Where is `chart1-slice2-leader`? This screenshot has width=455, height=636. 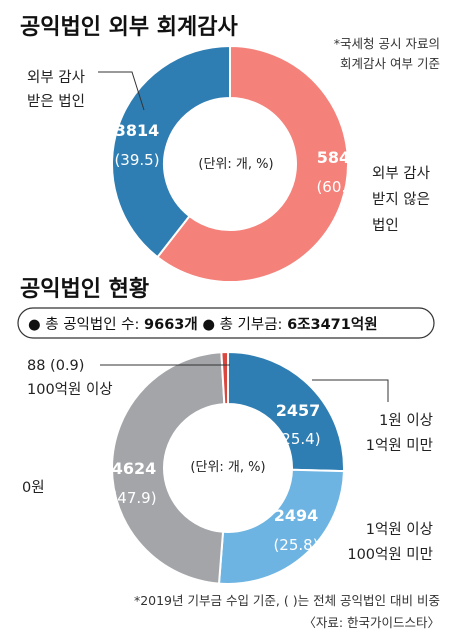
chart1-slice2-leader is located at coordinates (121, 91).